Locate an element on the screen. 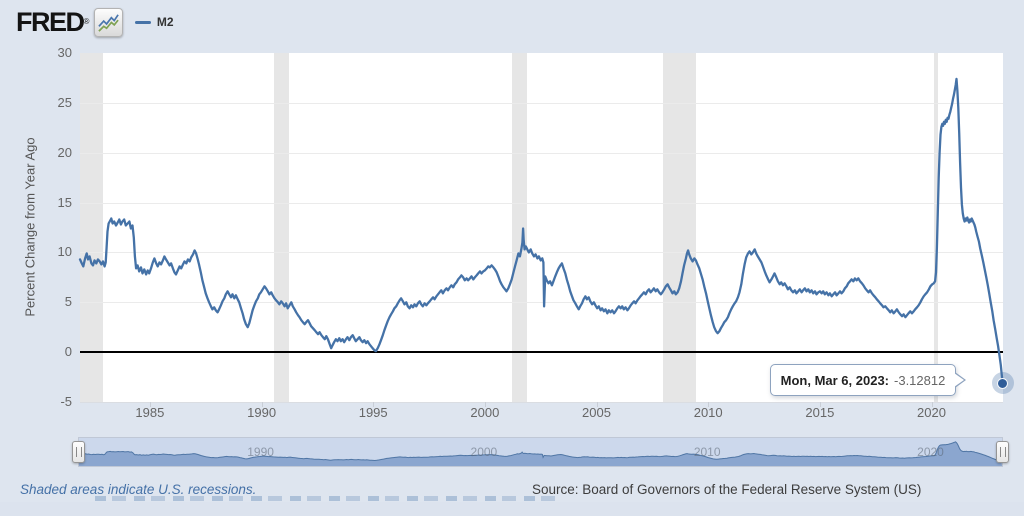 The height and width of the screenshot is (516, 1024). x-axis-tick-label: 1995 is located at coordinates (373, 412).